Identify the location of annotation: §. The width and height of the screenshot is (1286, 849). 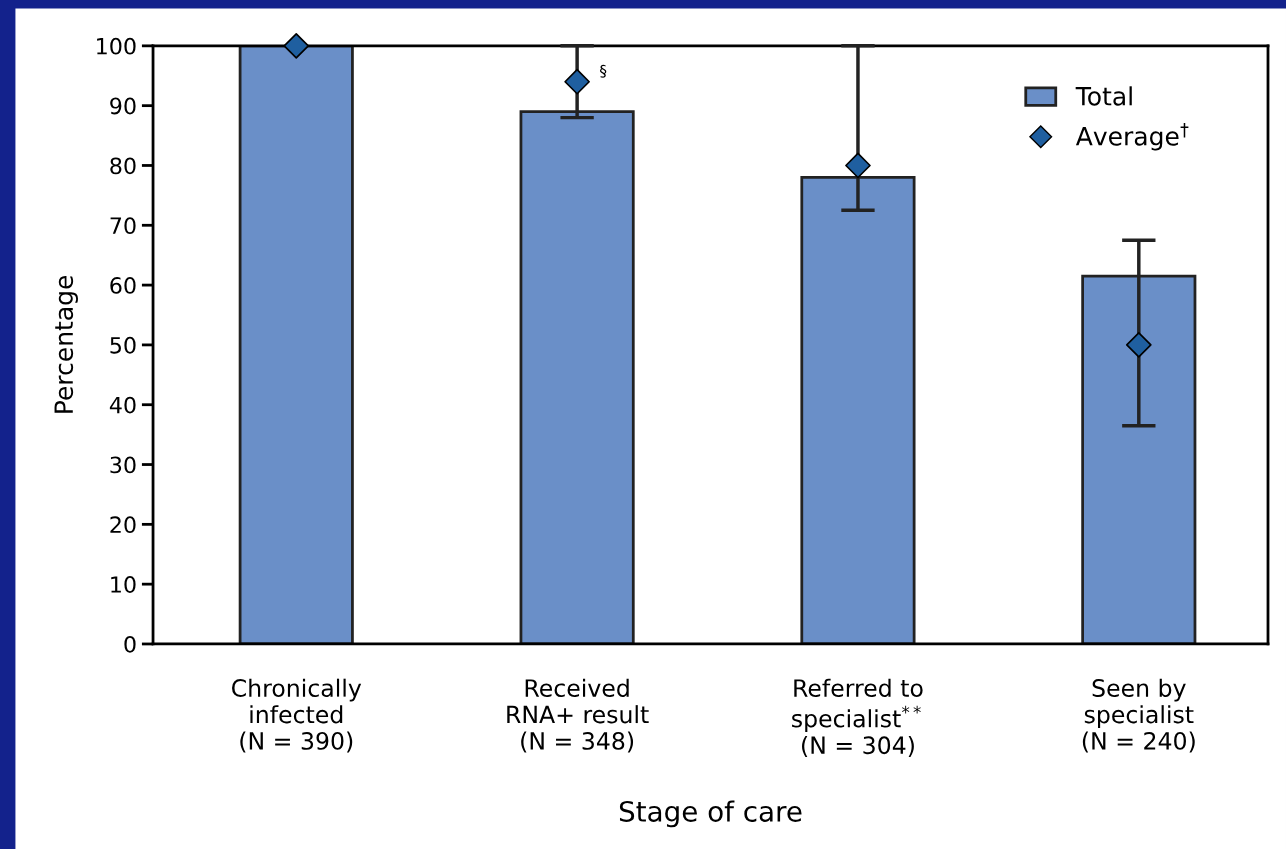
(603, 71).